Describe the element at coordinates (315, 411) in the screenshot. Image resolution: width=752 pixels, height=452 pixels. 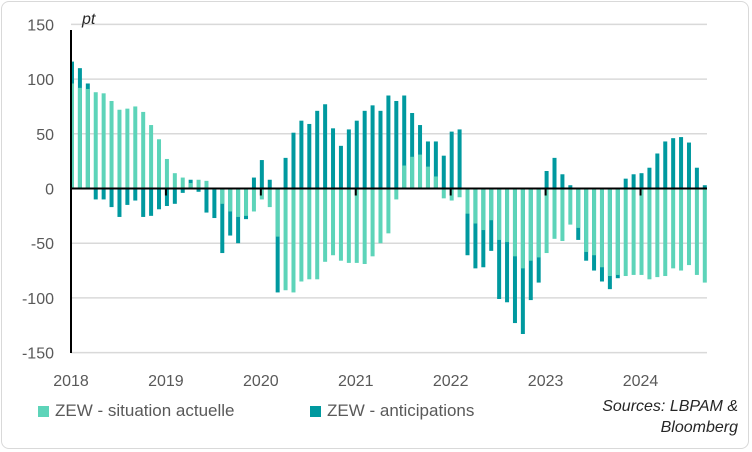
I see `legend-swatch-anticipations` at that location.